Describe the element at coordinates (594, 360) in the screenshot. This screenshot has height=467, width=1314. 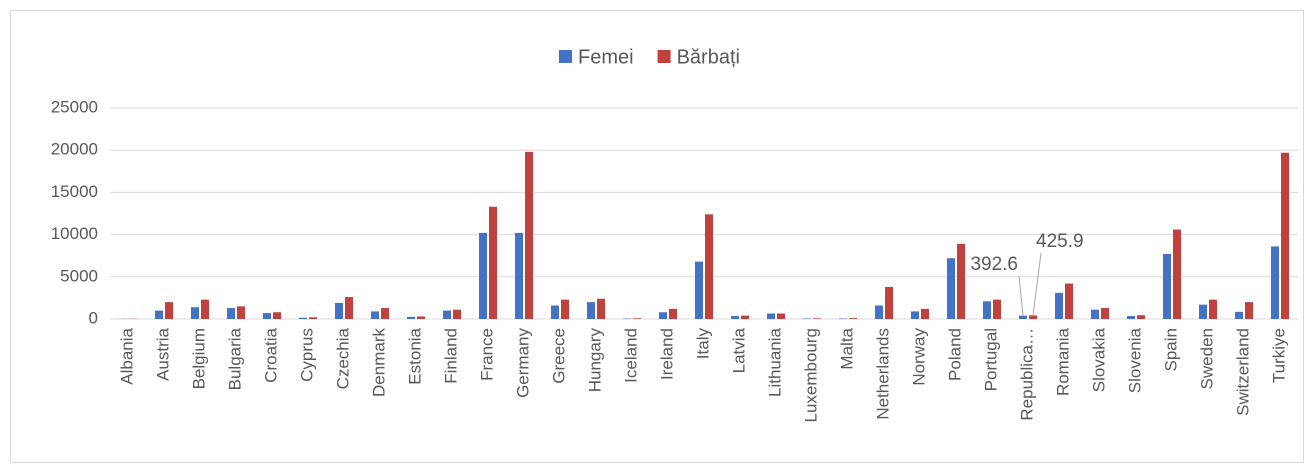
I see `x-tick-label: Hungary` at that location.